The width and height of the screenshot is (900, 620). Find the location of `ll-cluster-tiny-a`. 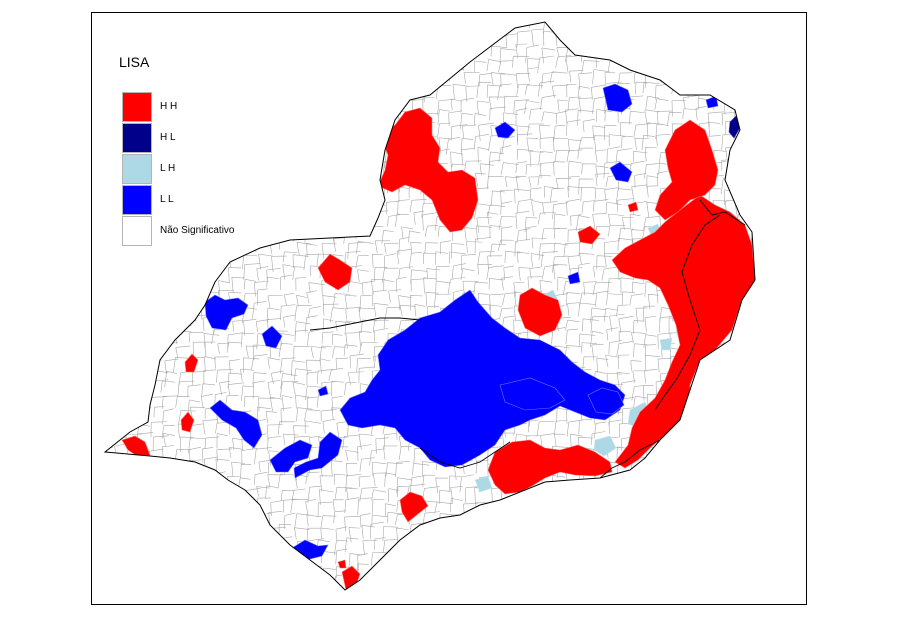

ll-cluster-tiny-a is located at coordinates (712, 102).